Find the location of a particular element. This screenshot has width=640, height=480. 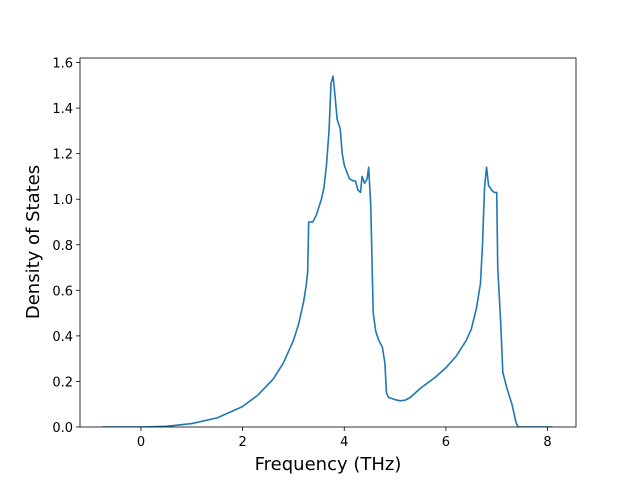

y-tick-label: 0.2 is located at coordinates (62, 382).